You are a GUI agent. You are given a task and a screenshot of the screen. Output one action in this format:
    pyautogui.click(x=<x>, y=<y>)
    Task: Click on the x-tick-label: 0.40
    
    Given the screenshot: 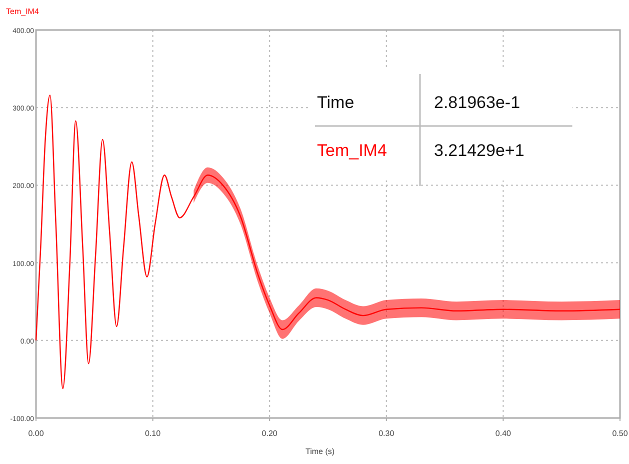 What is the action you would take?
    pyautogui.click(x=503, y=433)
    